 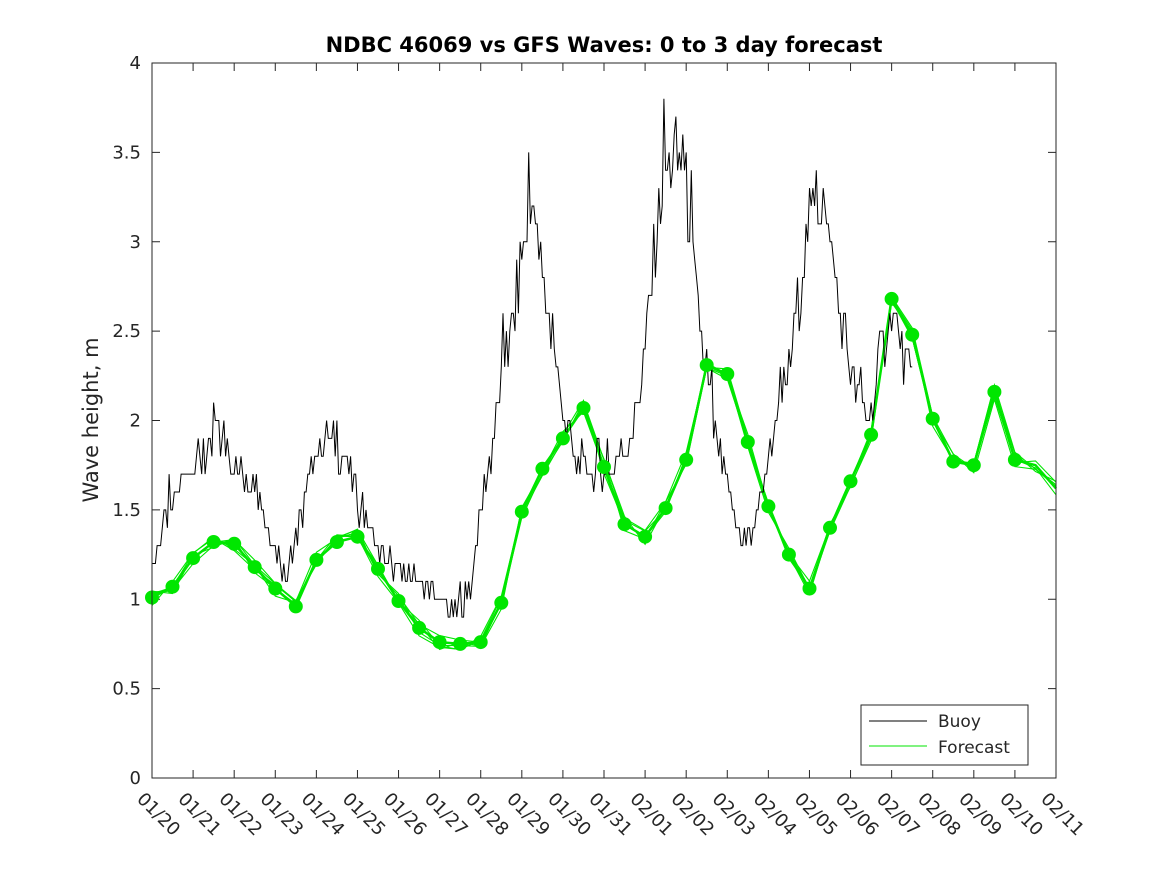 What do you see at coordinates (91, 419) in the screenshot?
I see `y-axis-label: Wave height, m` at bounding box center [91, 419].